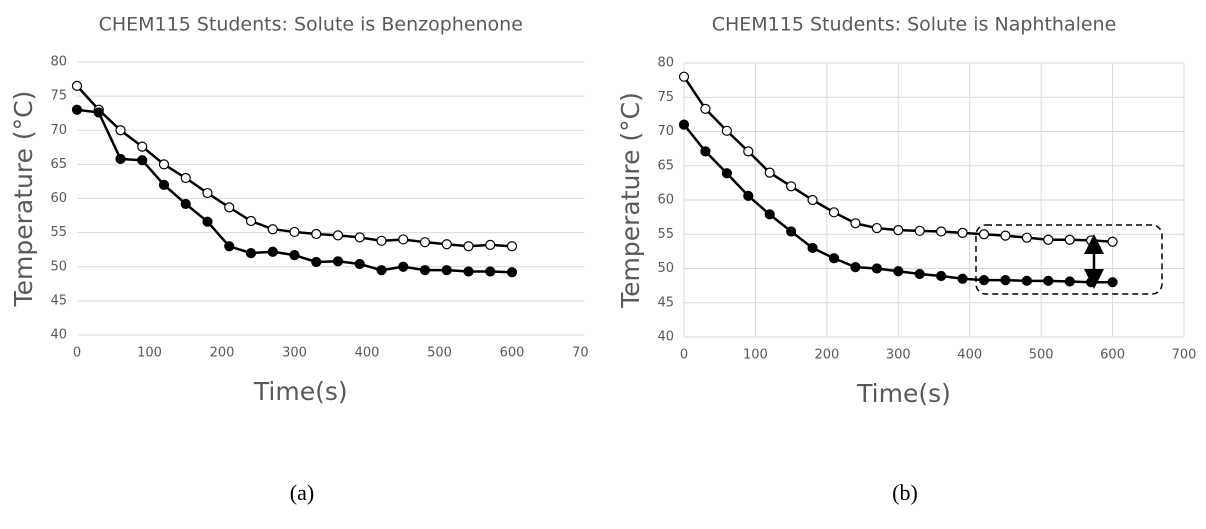  I want to click on y-tick-label: 45, so click(58, 300).